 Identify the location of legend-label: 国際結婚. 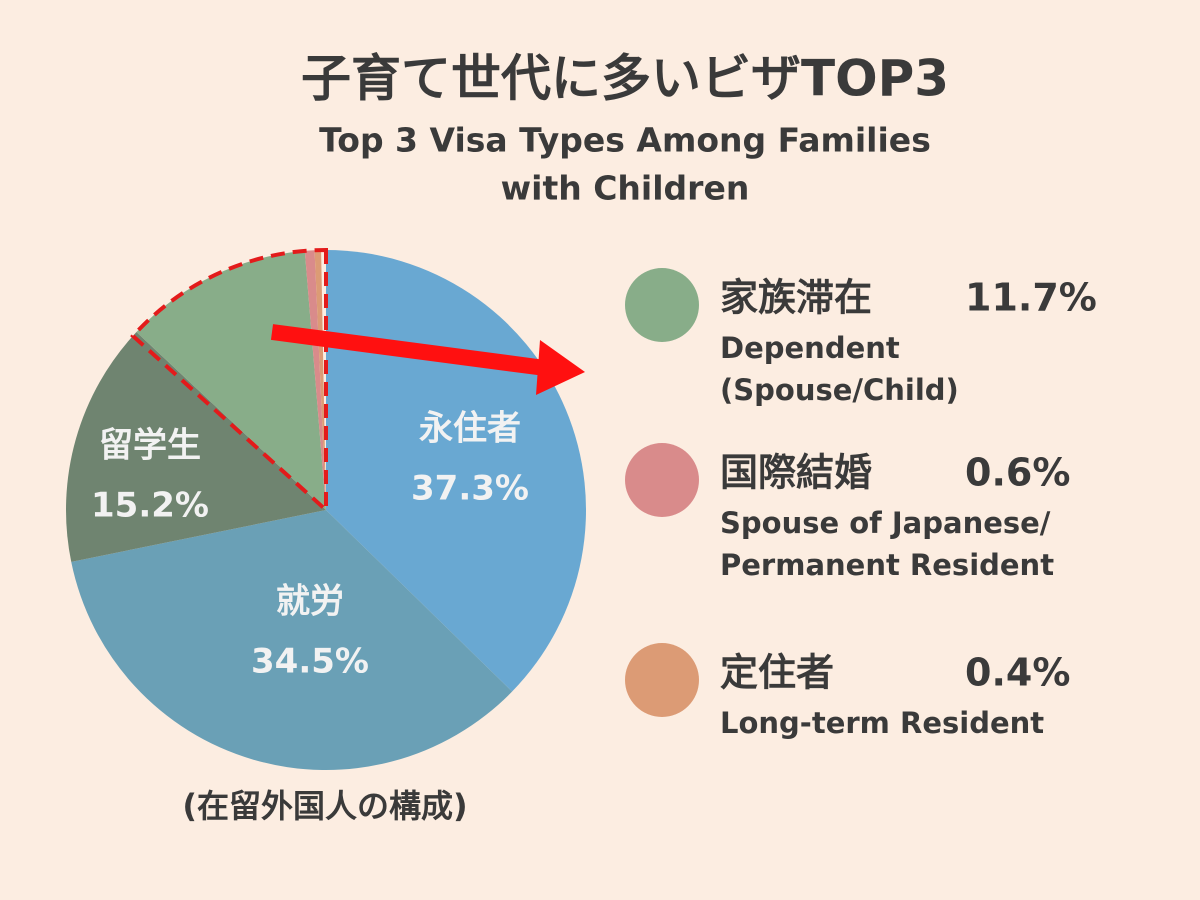
(796, 473).